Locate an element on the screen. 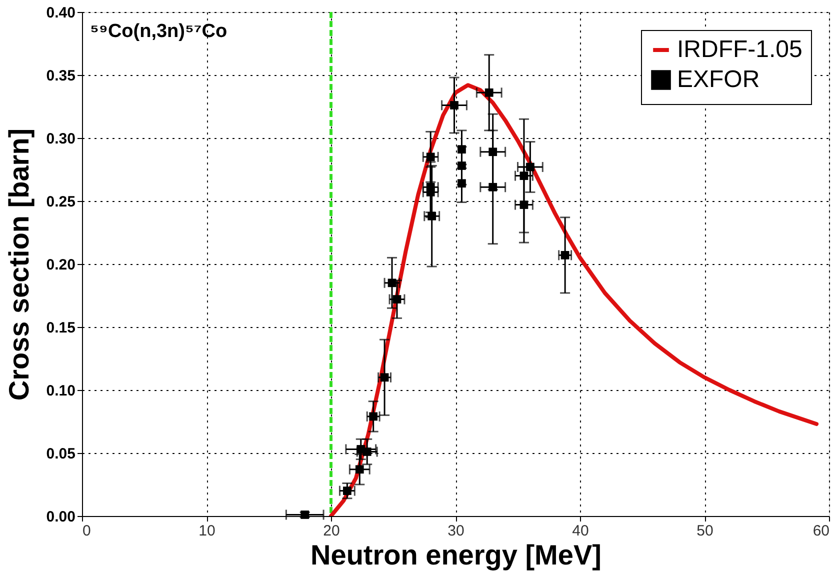 This screenshot has height=575, width=835. y-tick-label: 0.15 is located at coordinates (61, 328).